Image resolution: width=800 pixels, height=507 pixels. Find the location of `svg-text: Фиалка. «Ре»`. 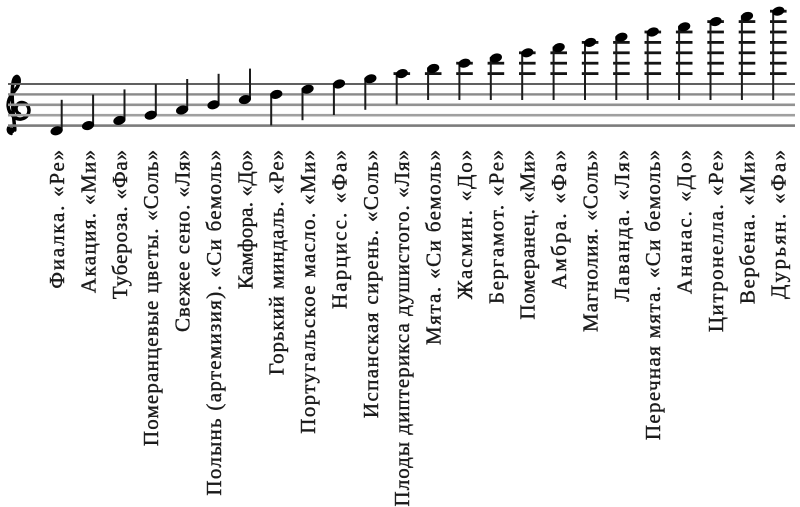

svg-text: Фиалка. «Ре» is located at coordinates (57, 218).